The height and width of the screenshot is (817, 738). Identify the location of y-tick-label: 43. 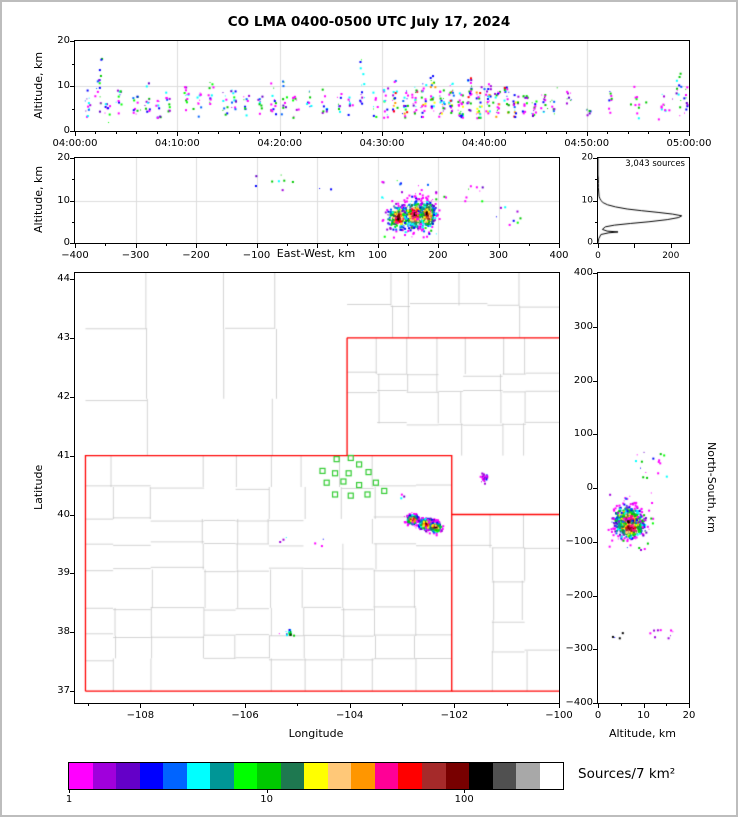
(63, 337).